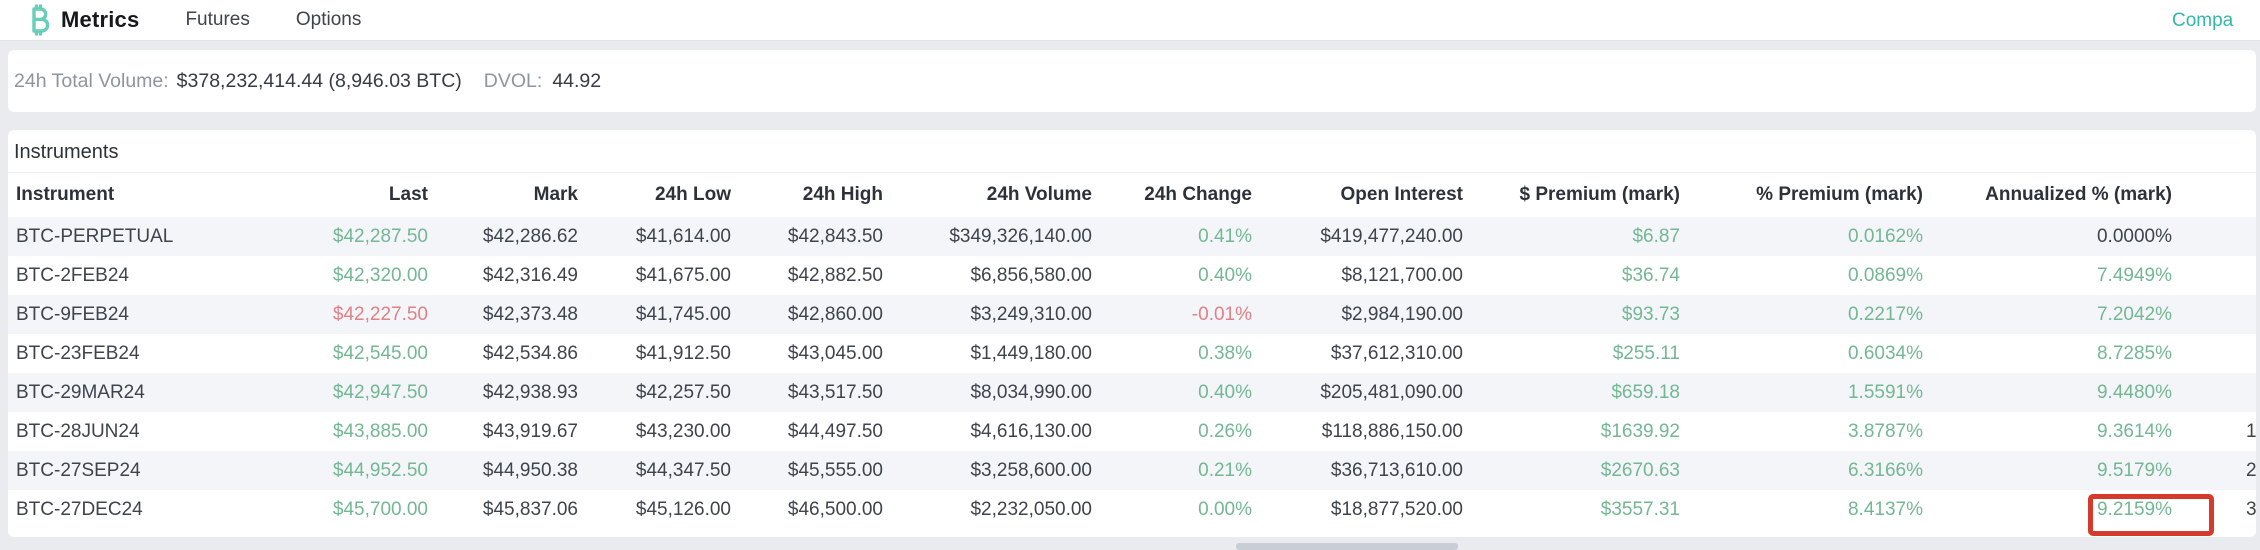  Describe the element at coordinates (1885, 392) in the screenshot. I see `cell-pct-premium: 1.5591%` at that location.